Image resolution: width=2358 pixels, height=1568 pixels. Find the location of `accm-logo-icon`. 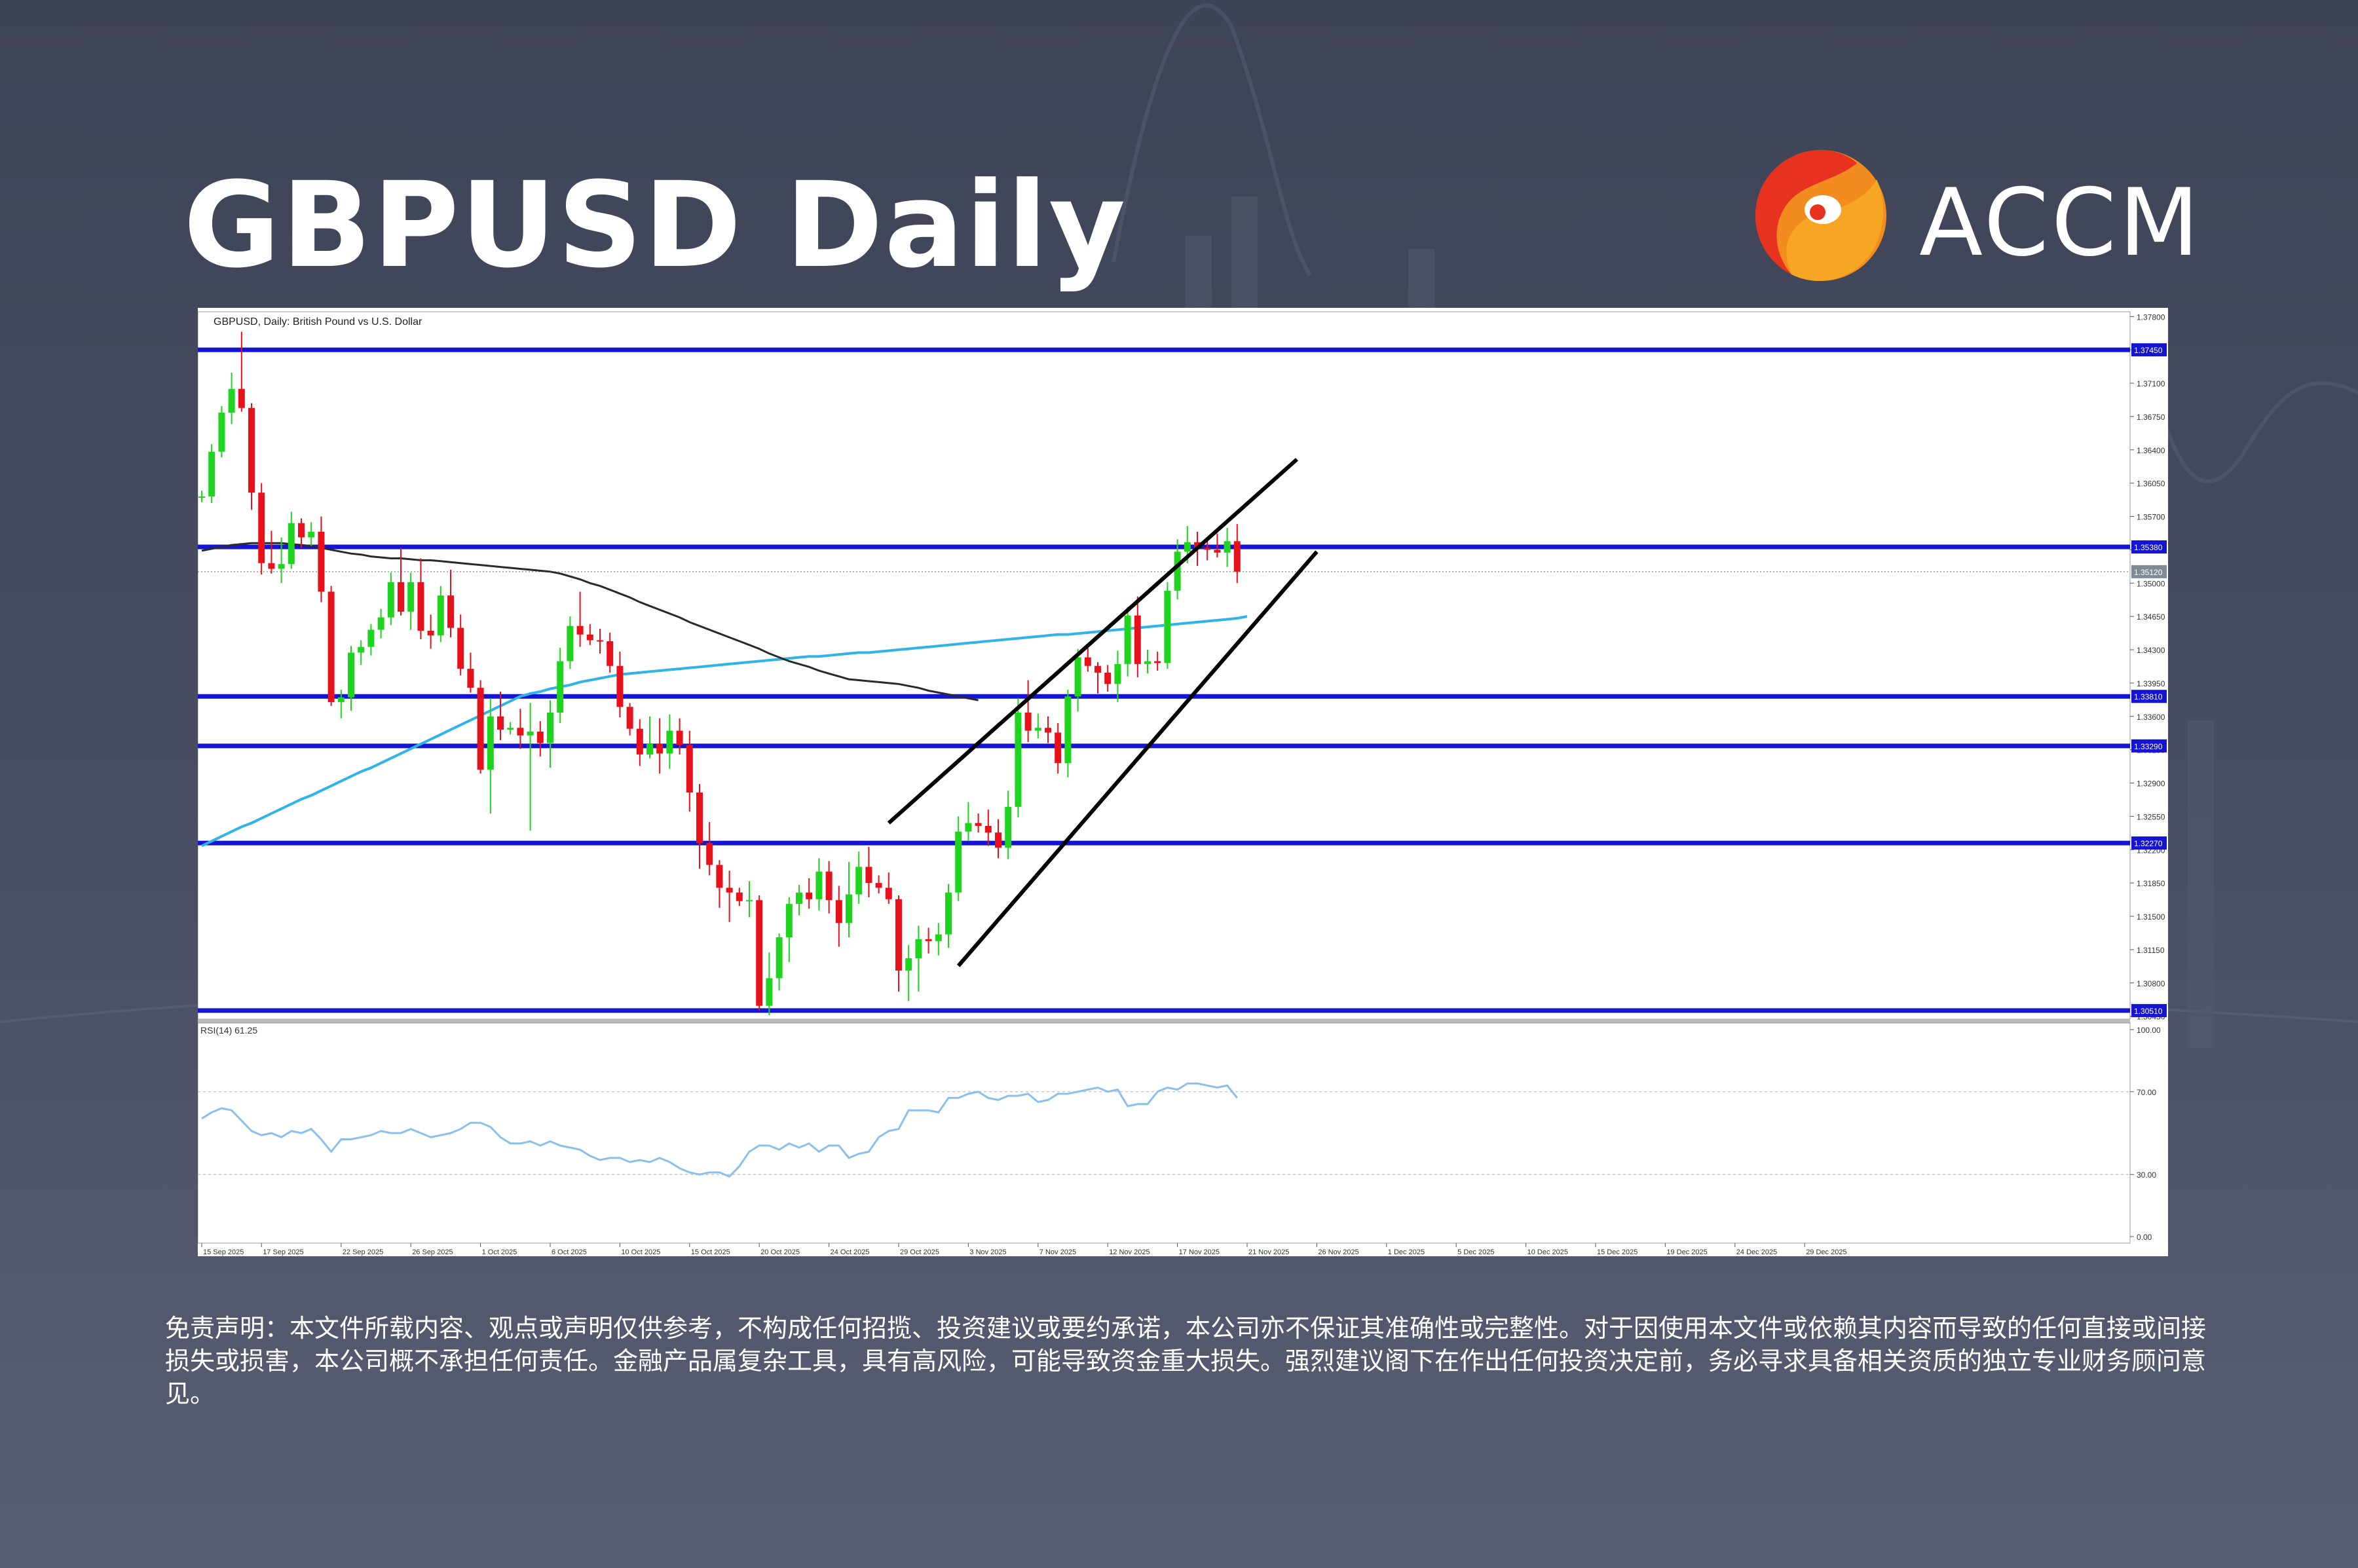

accm-logo-icon is located at coordinates (1821, 215).